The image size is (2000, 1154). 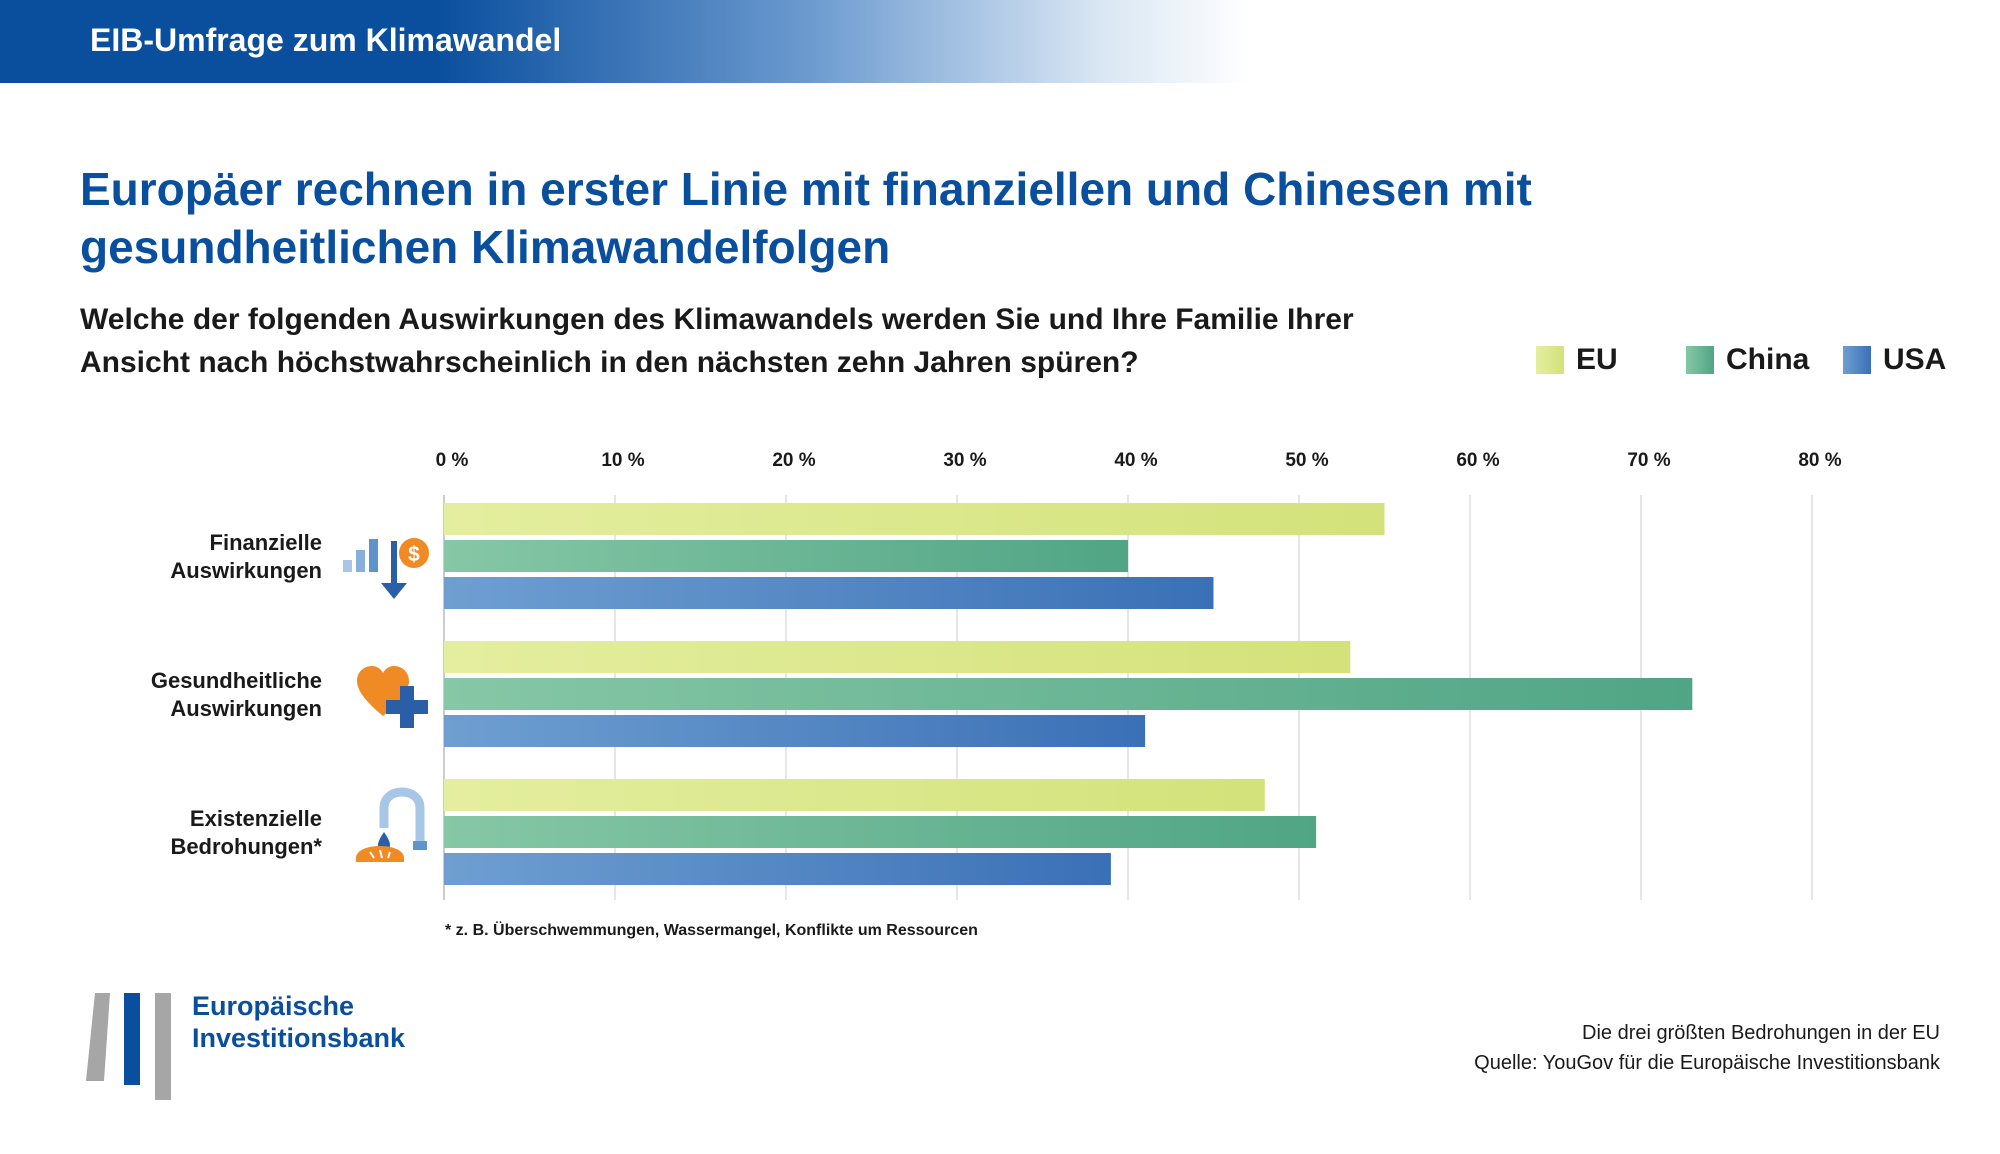 I want to click on legend-item-china: China, so click(x=1747, y=360).